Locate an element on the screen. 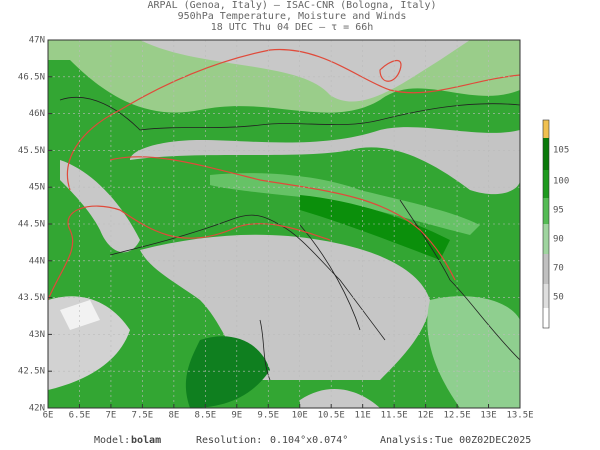  longitude-label: 7.5E is located at coordinates (143, 416).